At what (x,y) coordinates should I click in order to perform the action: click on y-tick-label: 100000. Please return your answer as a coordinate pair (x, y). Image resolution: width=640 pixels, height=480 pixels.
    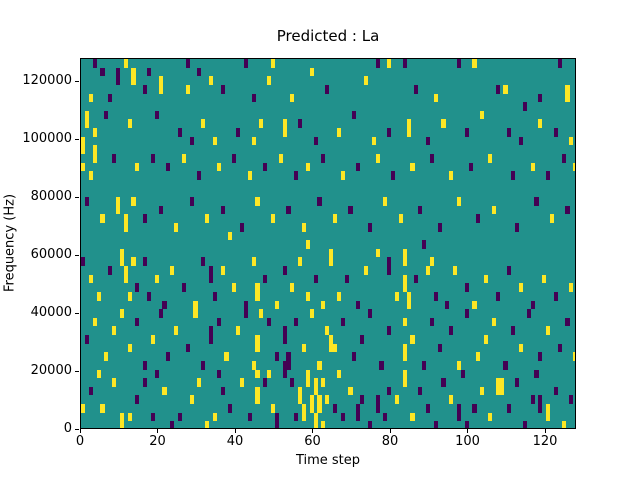
    Looking at the image, I should click on (47, 139).